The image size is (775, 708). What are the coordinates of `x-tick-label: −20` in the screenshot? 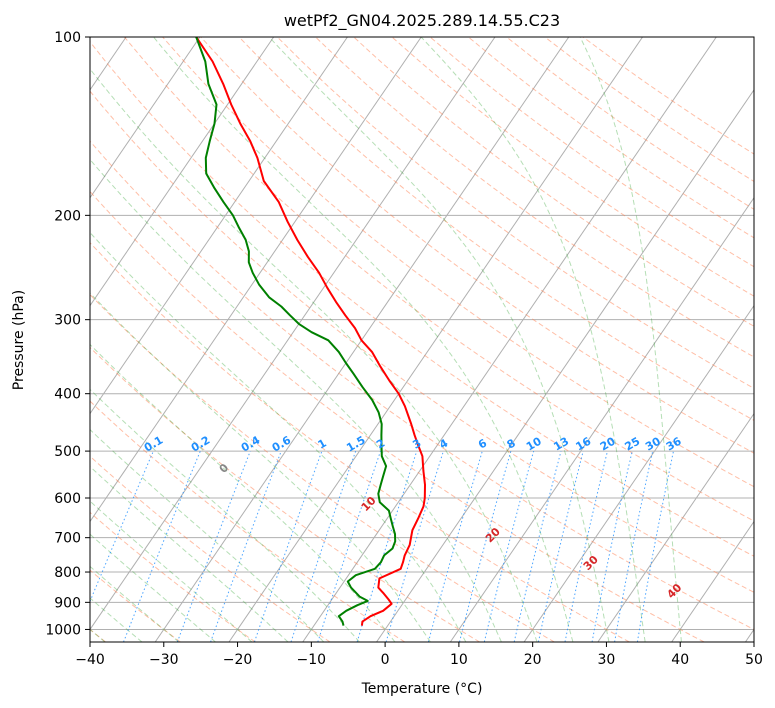 It's located at (238, 660).